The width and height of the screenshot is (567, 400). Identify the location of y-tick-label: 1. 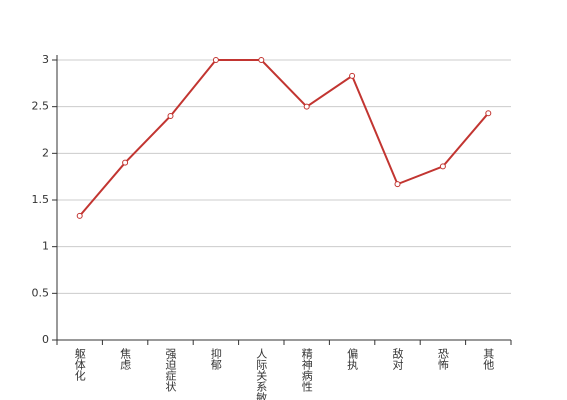
(45, 246).